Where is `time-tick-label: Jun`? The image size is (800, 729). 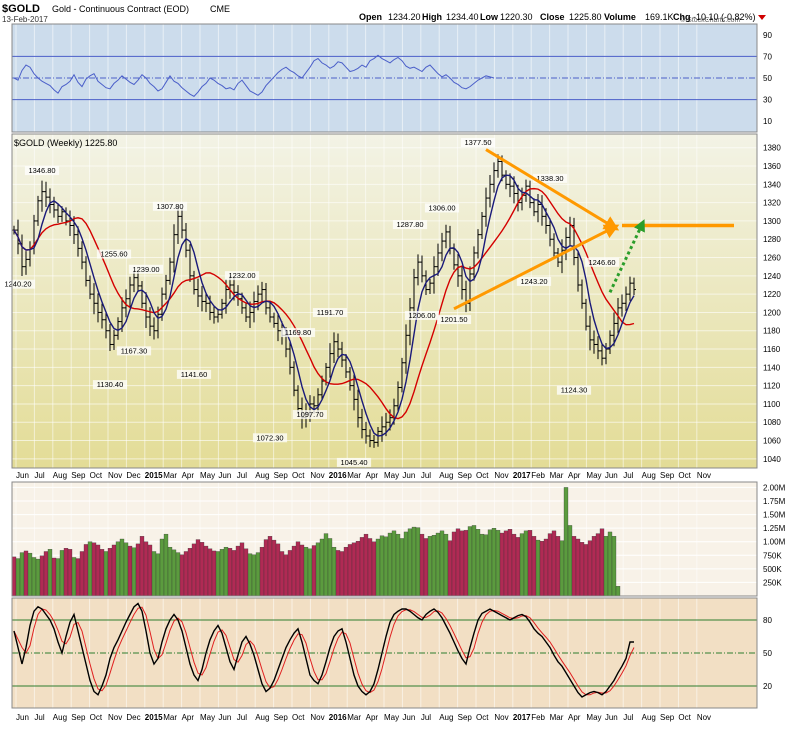 time-tick-label: Jun is located at coordinates (224, 717).